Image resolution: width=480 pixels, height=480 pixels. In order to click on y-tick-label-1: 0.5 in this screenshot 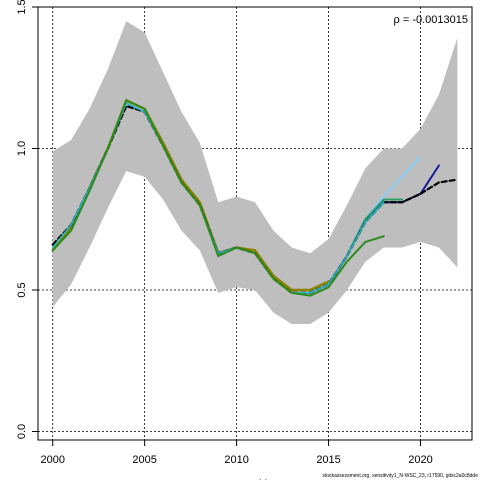, I will do `click(22, 289)`.